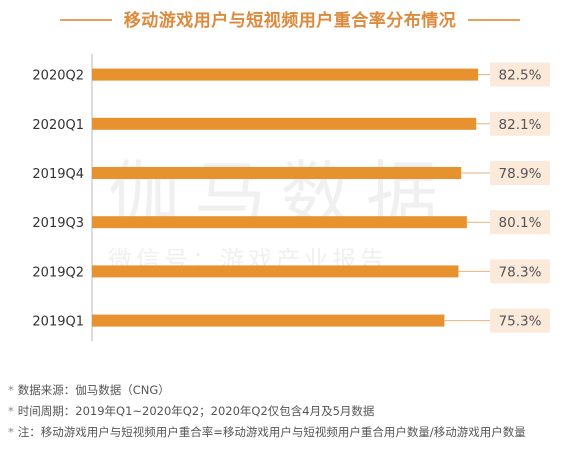 The width and height of the screenshot is (580, 456). I want to click on title-rule-right, so click(494, 20).